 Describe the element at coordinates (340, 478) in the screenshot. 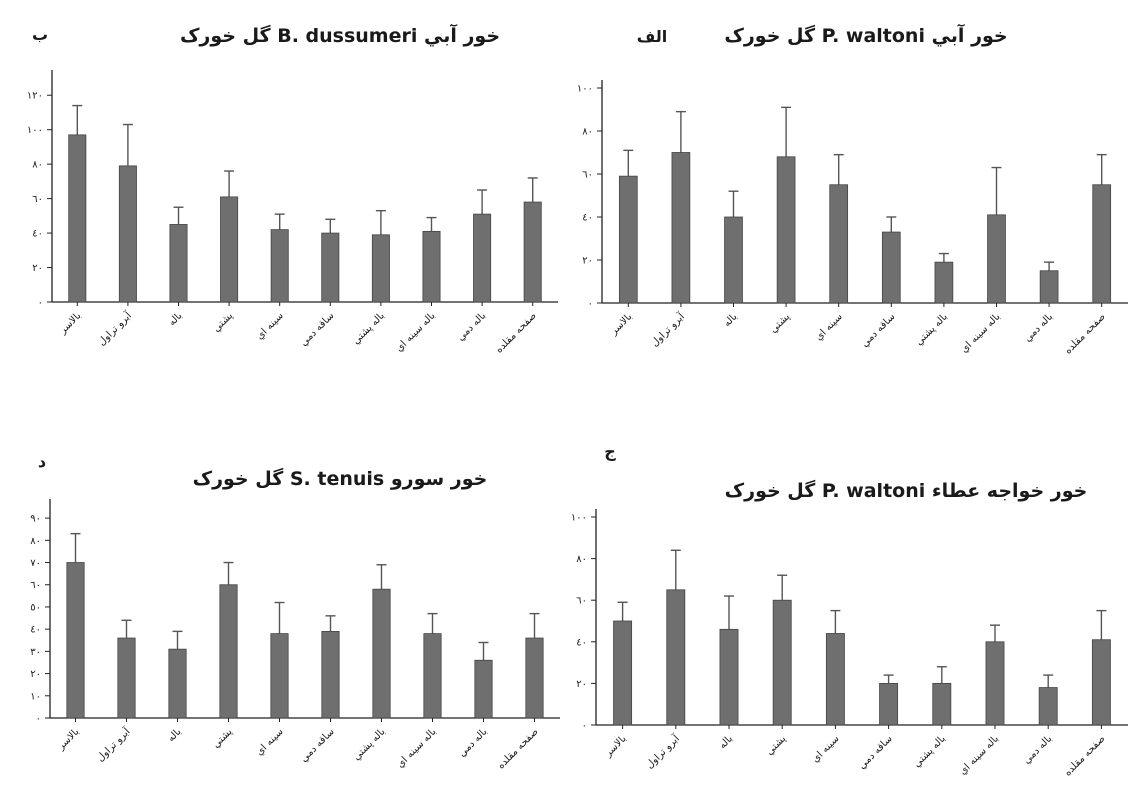

I see `chart-title: گل خورک S. tenuis خور سورو` at that location.